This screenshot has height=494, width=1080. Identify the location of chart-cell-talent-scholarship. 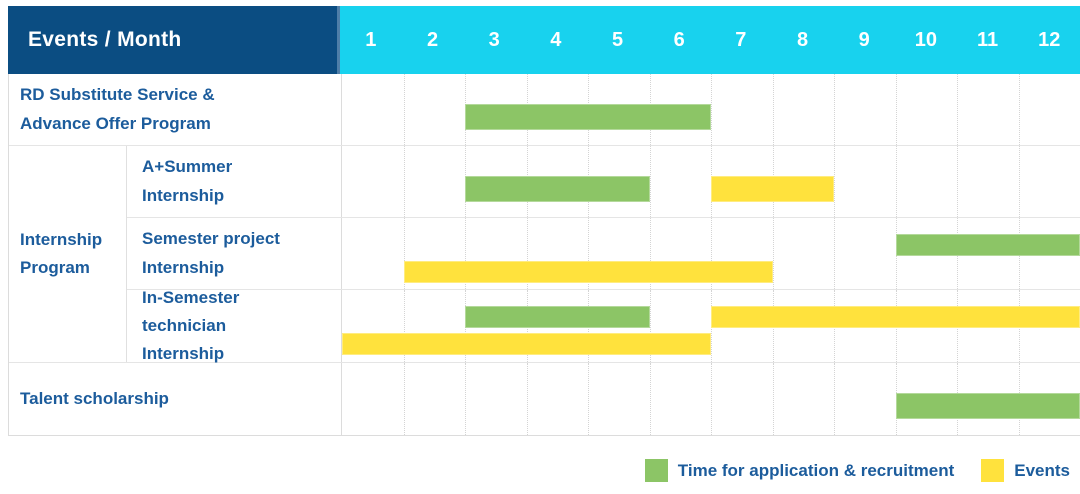
(710, 399).